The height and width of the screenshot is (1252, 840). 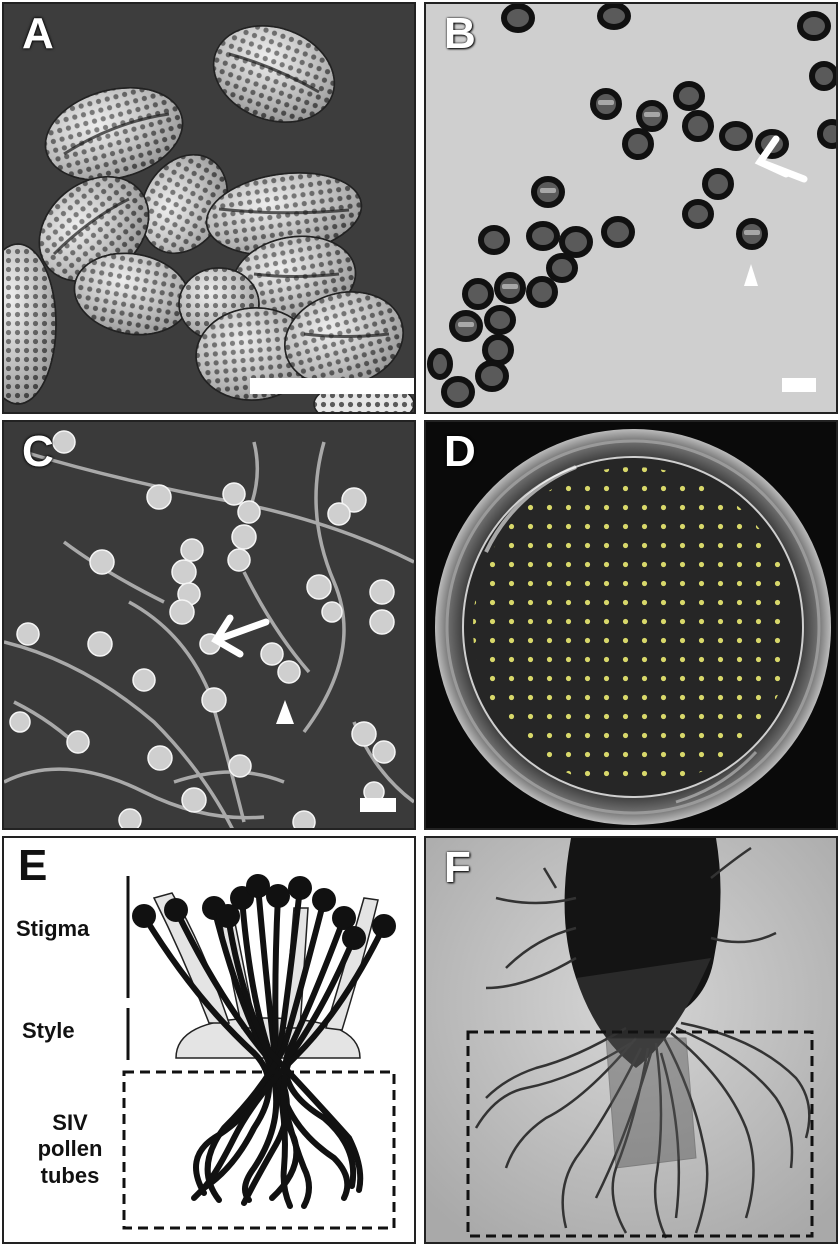 What do you see at coordinates (38, 33) in the screenshot?
I see `panel-label-a: A` at bounding box center [38, 33].